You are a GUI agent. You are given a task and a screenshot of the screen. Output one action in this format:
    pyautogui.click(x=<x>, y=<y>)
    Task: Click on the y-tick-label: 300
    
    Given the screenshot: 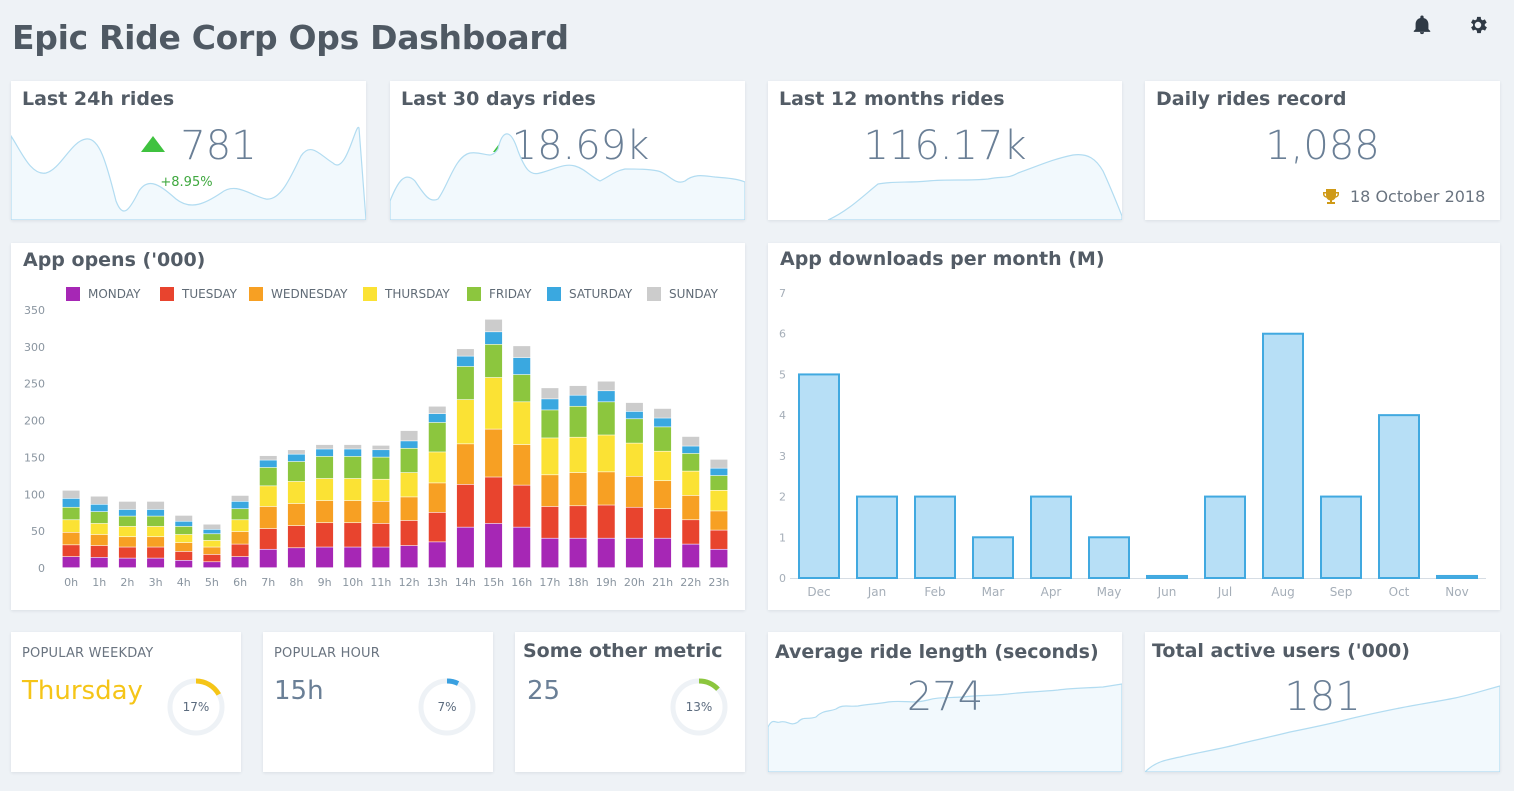 What is the action you would take?
    pyautogui.click(x=34, y=347)
    